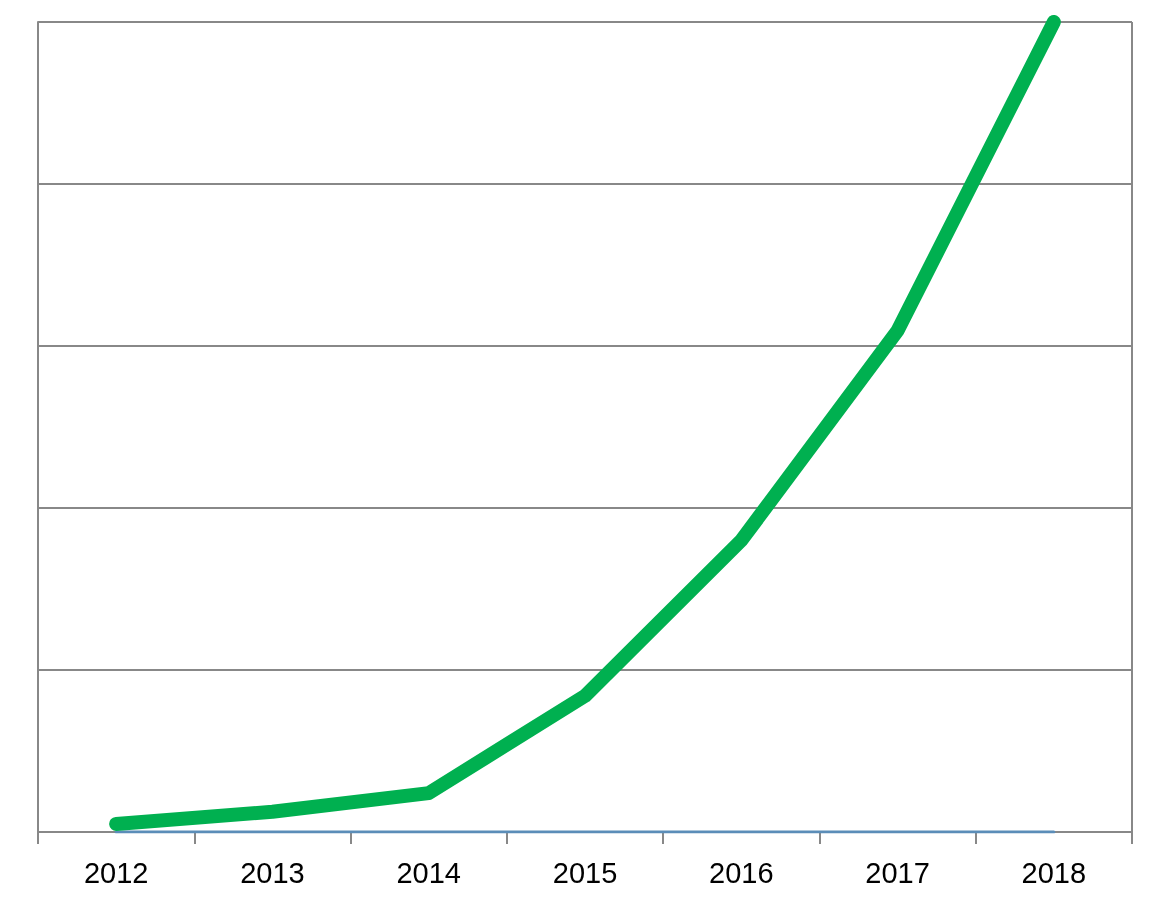  Describe the element at coordinates (585, 872) in the screenshot. I see `x-tick-label: 2015` at that location.